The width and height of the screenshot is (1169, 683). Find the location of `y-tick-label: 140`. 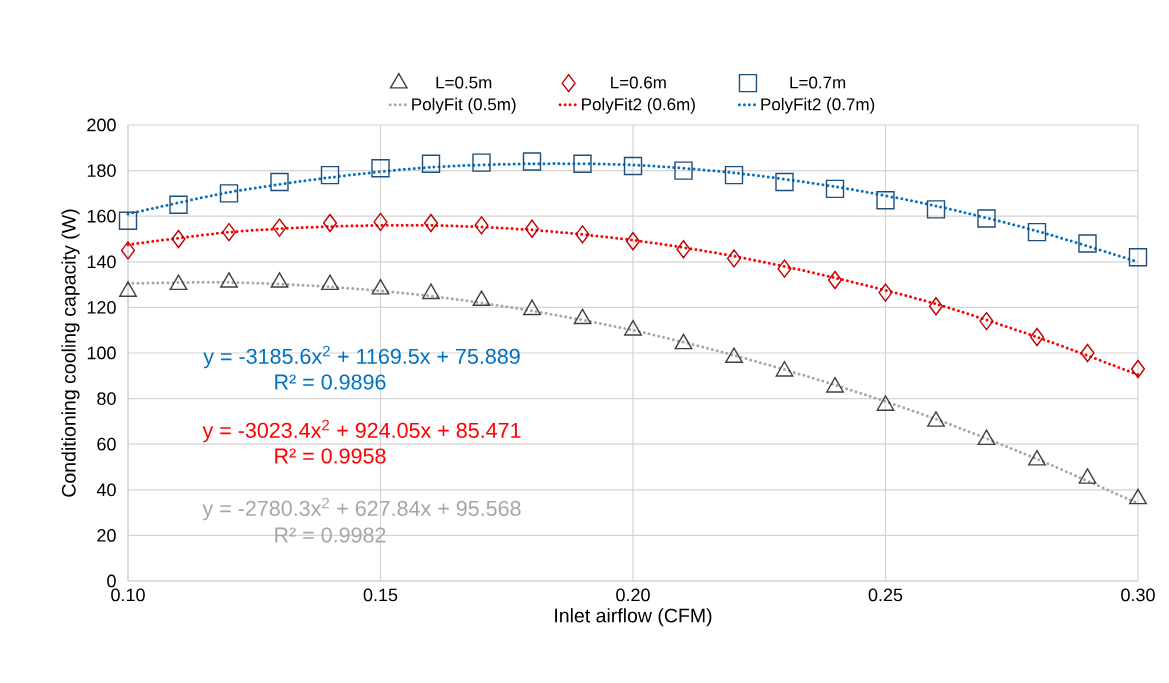

y-tick-label: 140 is located at coordinates (101, 262).